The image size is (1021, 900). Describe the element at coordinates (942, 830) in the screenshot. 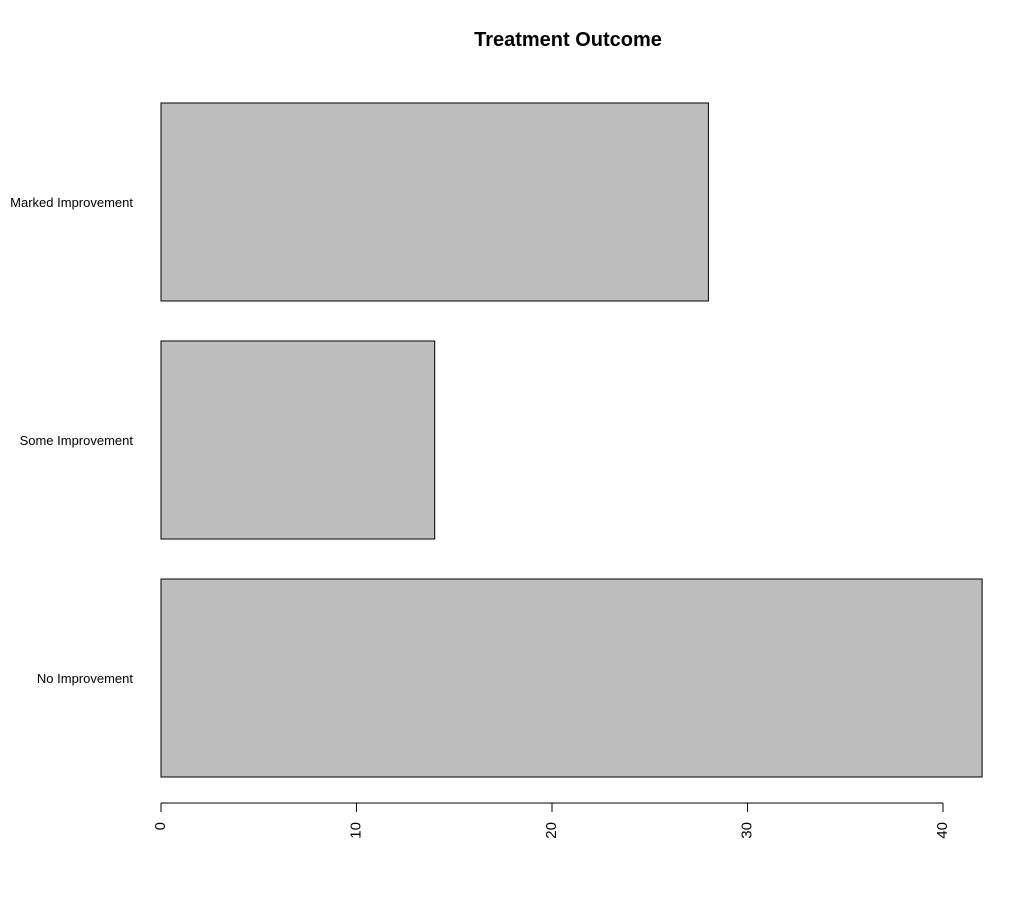

I see `x-tick-label-40: 40` at that location.